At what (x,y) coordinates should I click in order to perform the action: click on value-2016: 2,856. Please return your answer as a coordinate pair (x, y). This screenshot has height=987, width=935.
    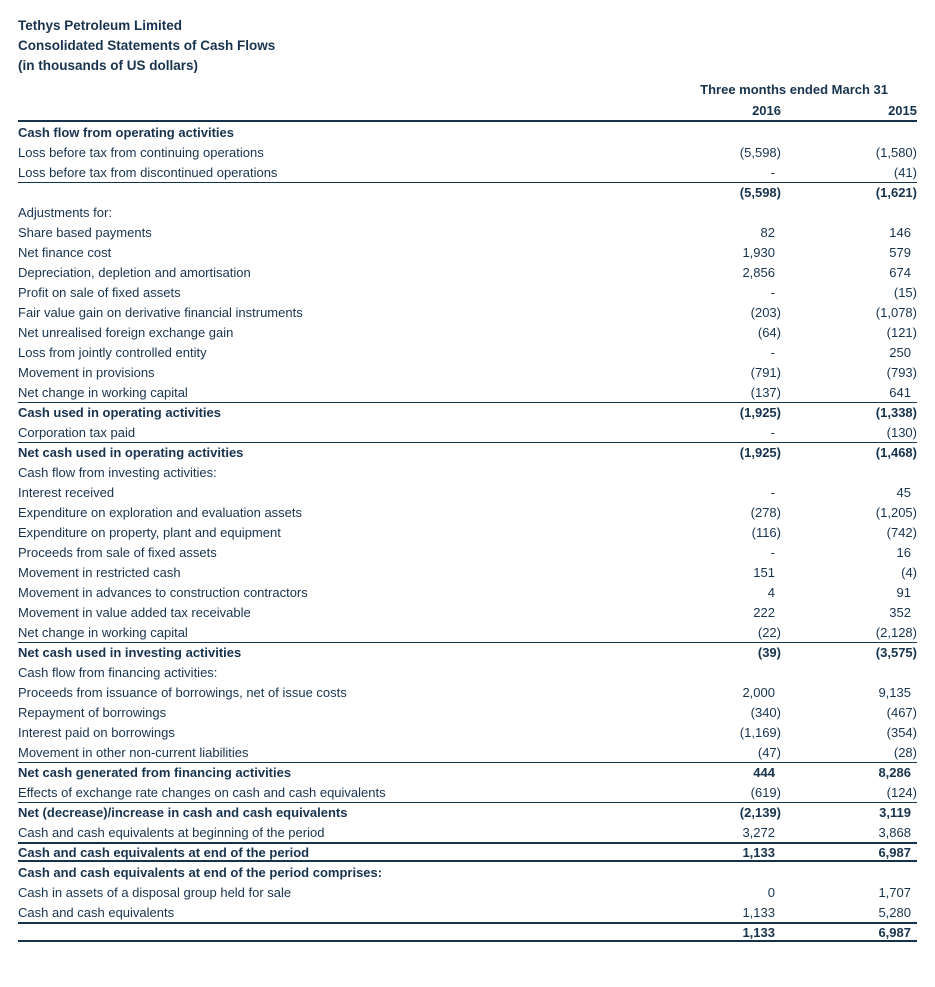
    Looking at the image, I should click on (758, 272).